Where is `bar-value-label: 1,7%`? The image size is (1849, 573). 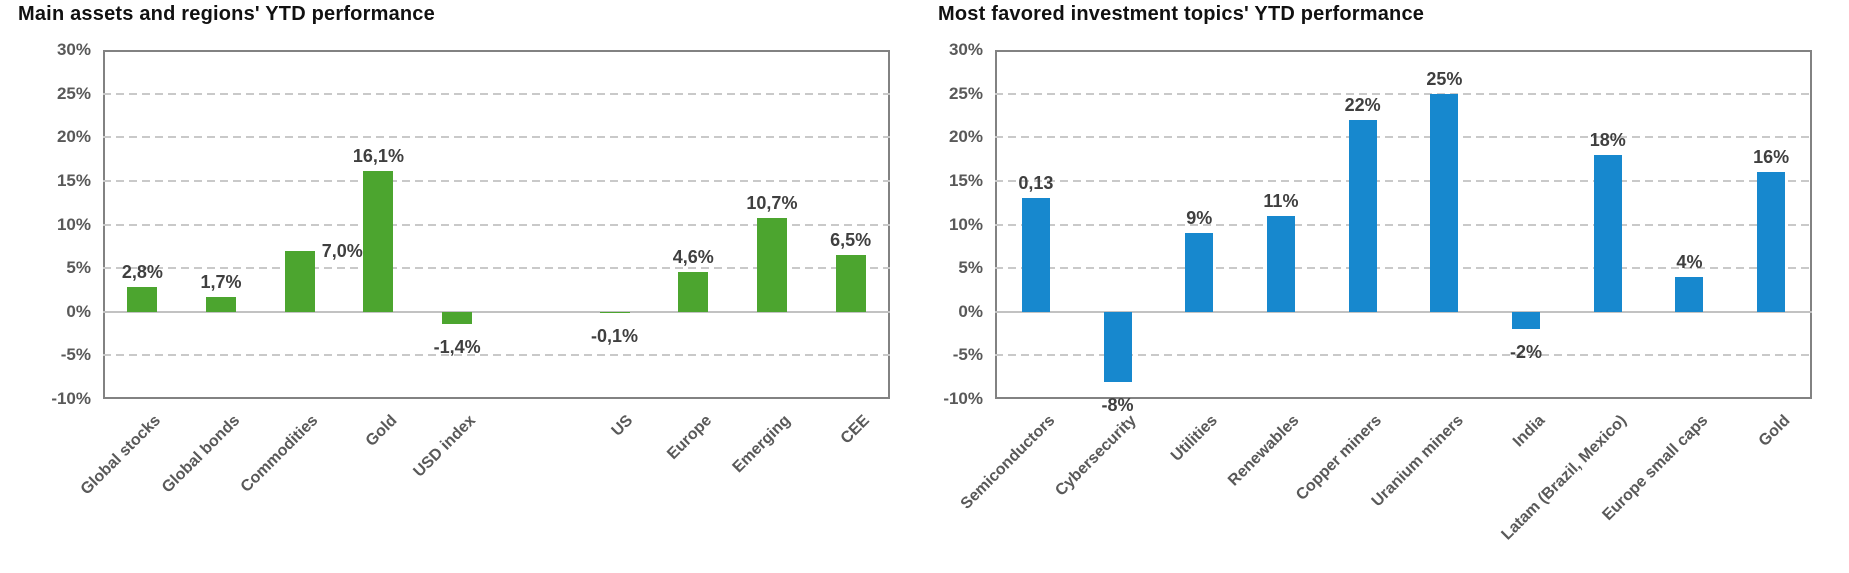
bar-value-label: 1,7% is located at coordinates (221, 281).